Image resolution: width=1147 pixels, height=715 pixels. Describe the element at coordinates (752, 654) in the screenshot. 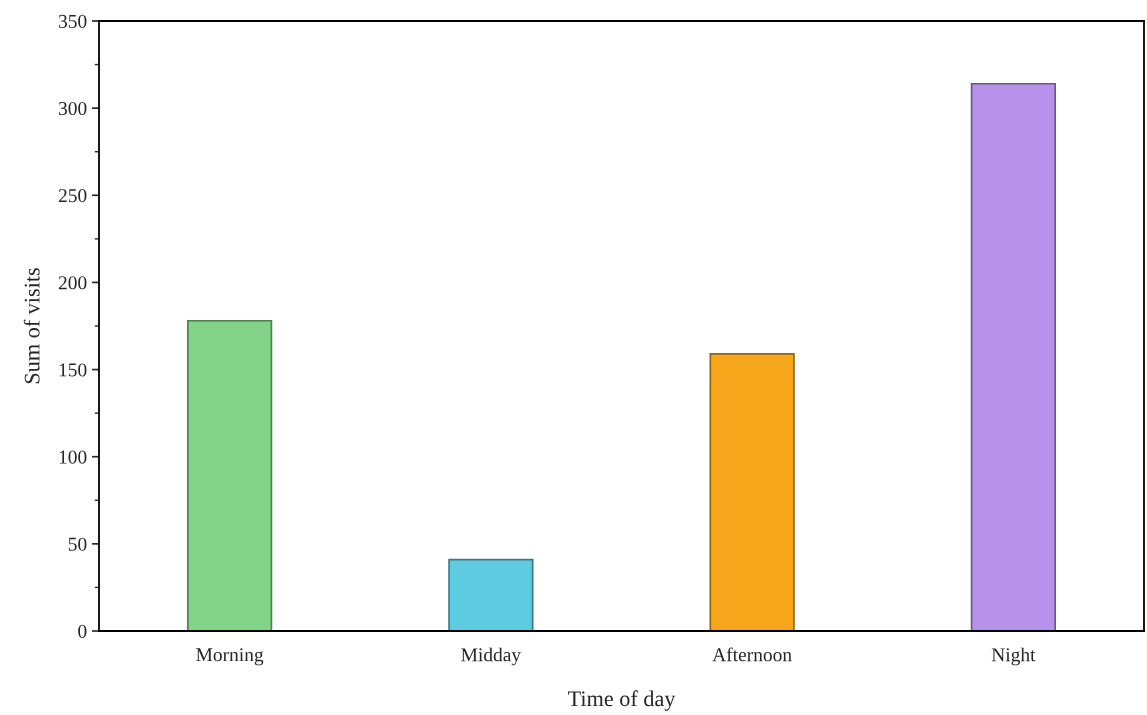

I see `x-tick-label: Afternoon` at that location.